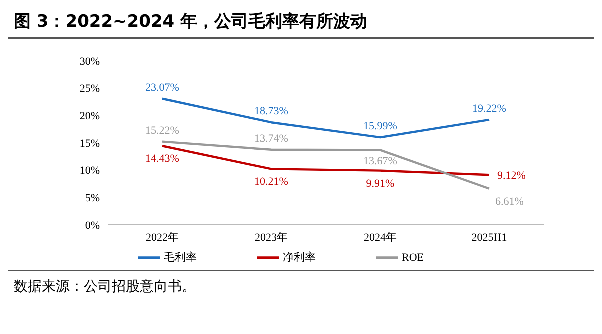 This screenshot has width=602, height=334. Describe the element at coordinates (92, 198) in the screenshot. I see `y-tick-label: 5%` at that location.